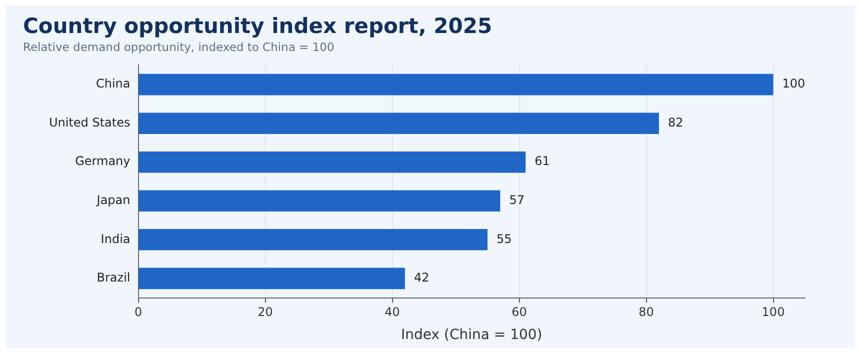 The height and width of the screenshot is (354, 861). I want to click on chart-title: Country opportunity index report, 2025, so click(257, 26).